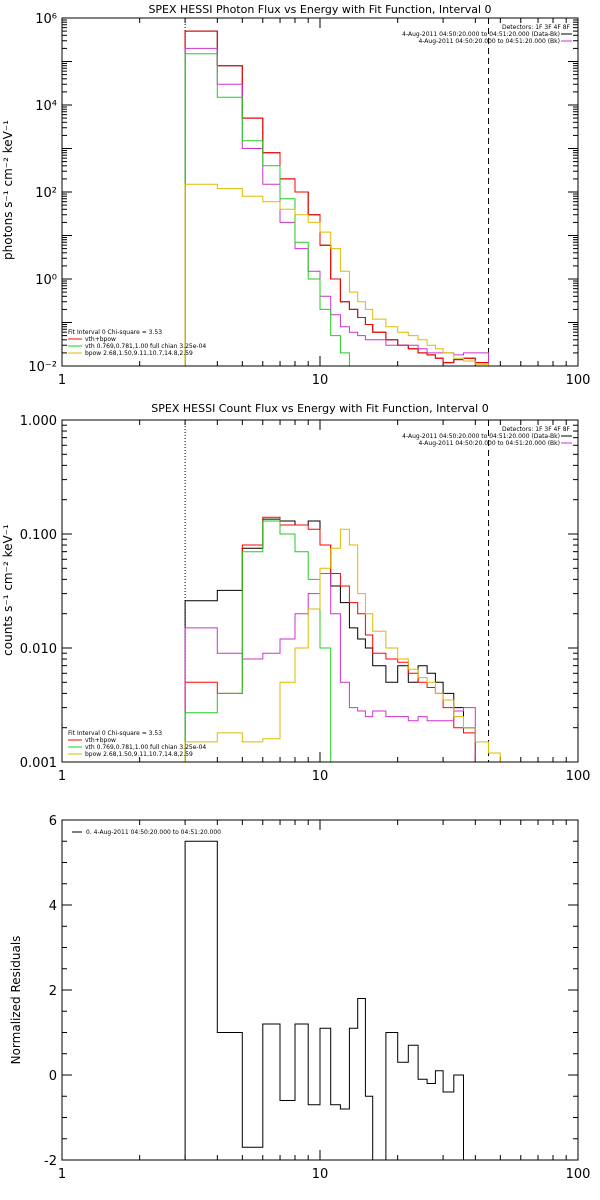 This screenshot has height=1200, width=600. I want to click on residuals-marks, so click(324, 1000).